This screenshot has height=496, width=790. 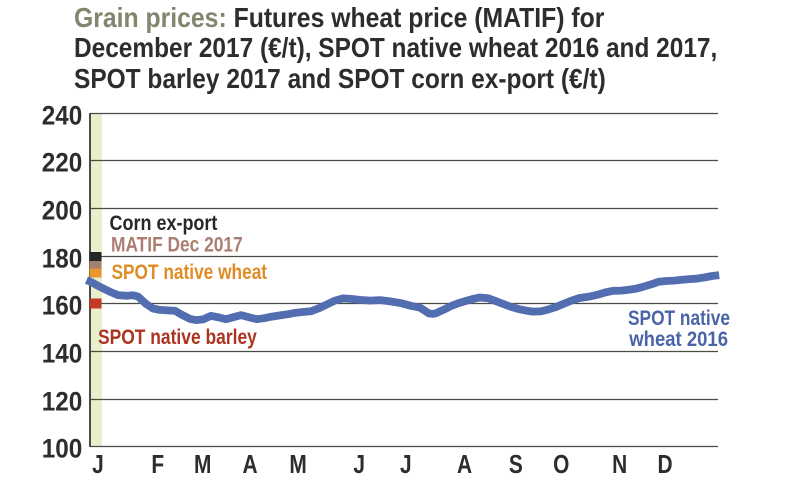 What do you see at coordinates (157, 464) in the screenshot?
I see `svg-text: F` at bounding box center [157, 464].